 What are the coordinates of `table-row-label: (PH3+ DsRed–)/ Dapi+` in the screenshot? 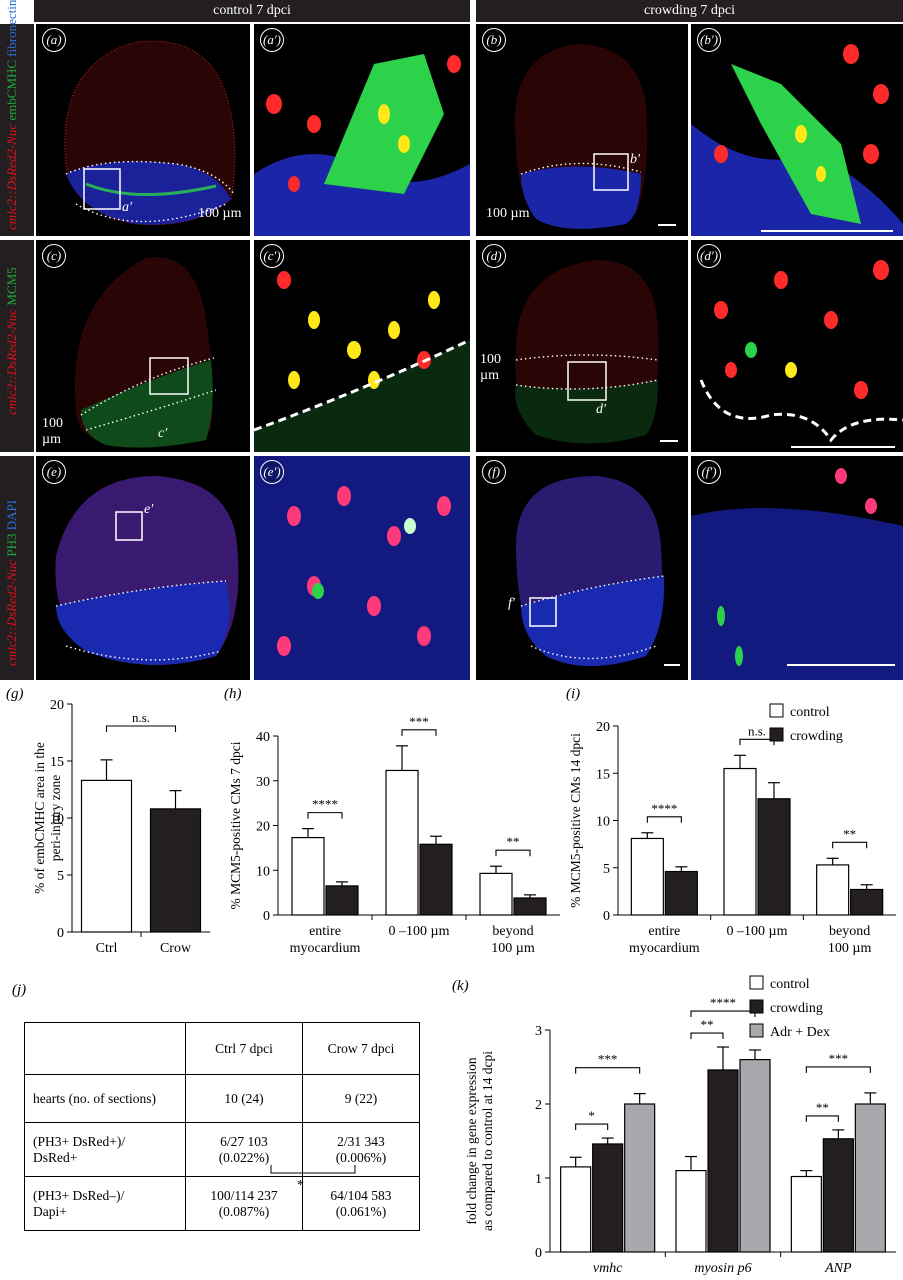 It's located at (105, 1203).